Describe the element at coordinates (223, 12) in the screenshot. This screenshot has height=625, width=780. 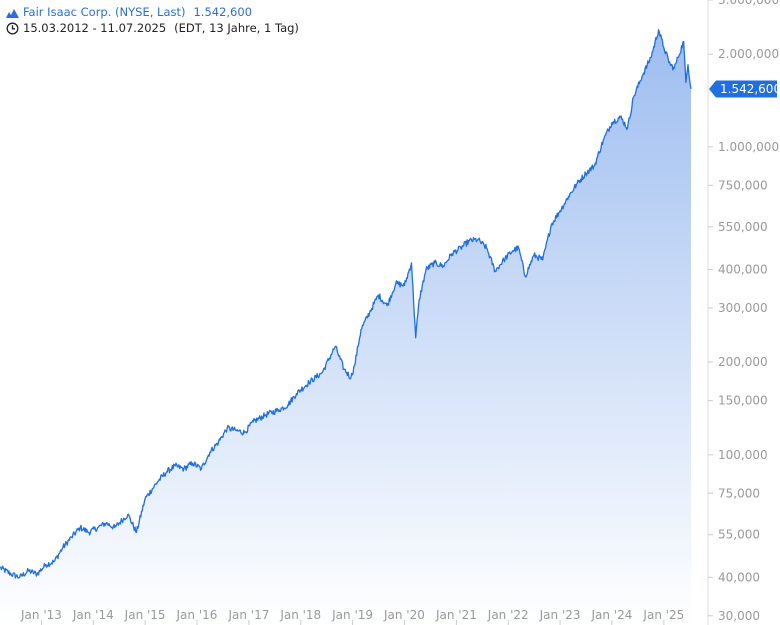
I see `last-value: 1.542,600` at that location.